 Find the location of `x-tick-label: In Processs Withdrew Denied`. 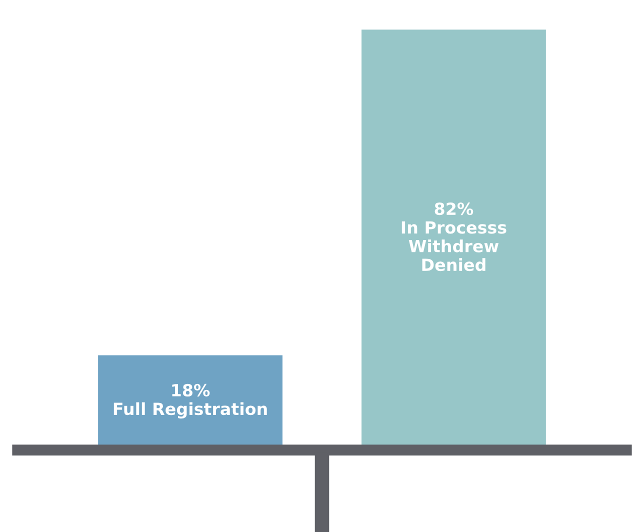

x-tick-label: In Processs Withdrew Denied is located at coordinates (454, 246).